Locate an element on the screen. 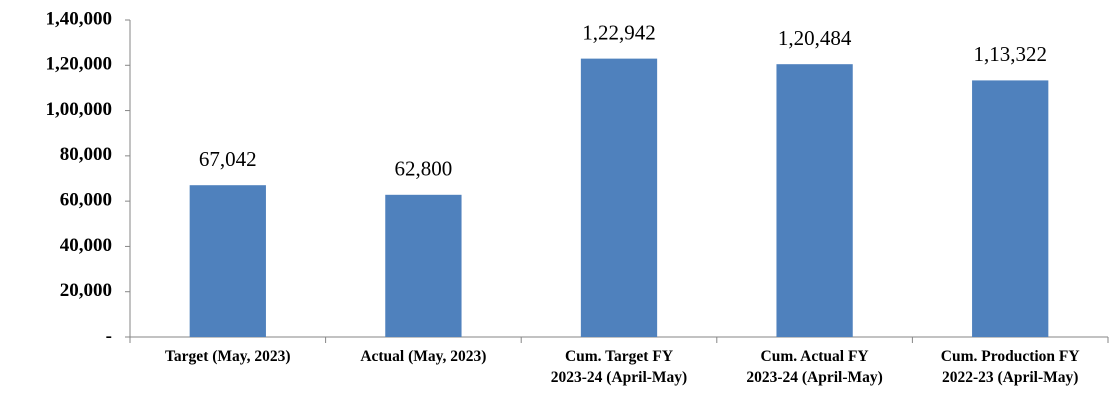 Image resolution: width=1112 pixels, height=414 pixels. y-tick-label: 20,000 is located at coordinates (86, 290).